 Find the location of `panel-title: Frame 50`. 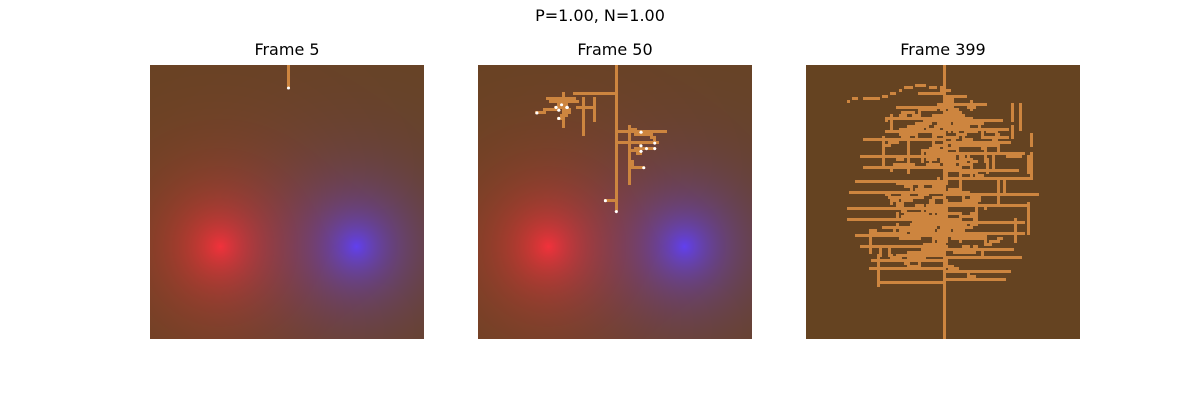

panel-title: Frame 50 is located at coordinates (615, 49).